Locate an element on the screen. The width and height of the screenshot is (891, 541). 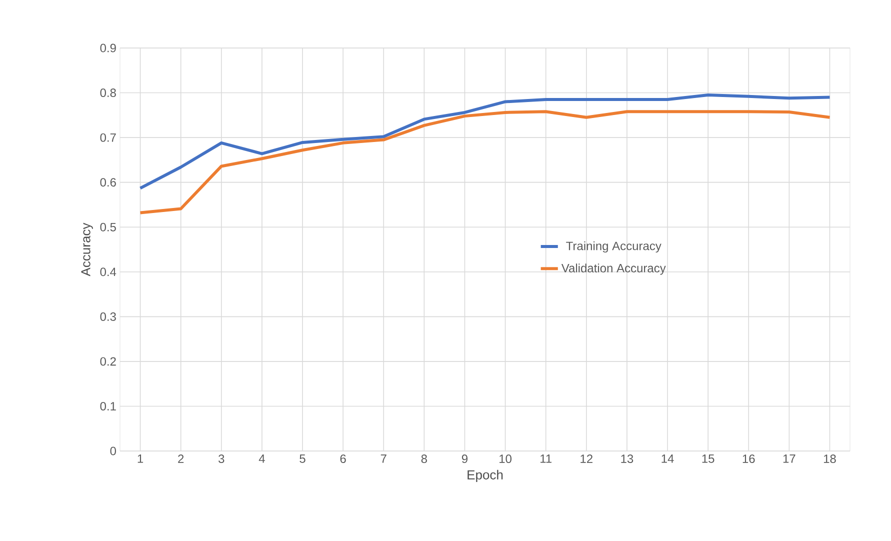
x-tick-label: 5 is located at coordinates (303, 458).